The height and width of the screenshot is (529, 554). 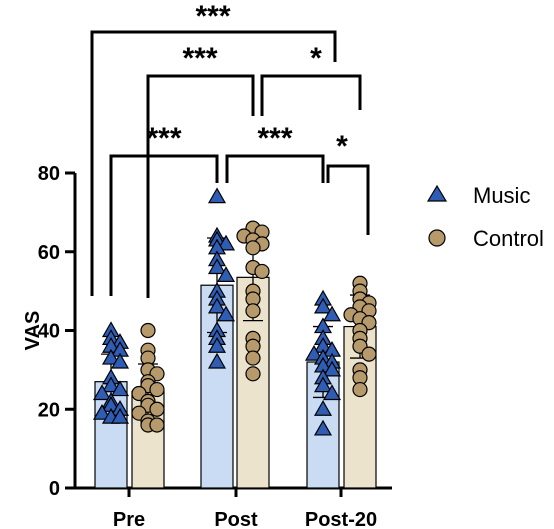 I want to click on y-tick-label: 20, so click(x=49, y=410).